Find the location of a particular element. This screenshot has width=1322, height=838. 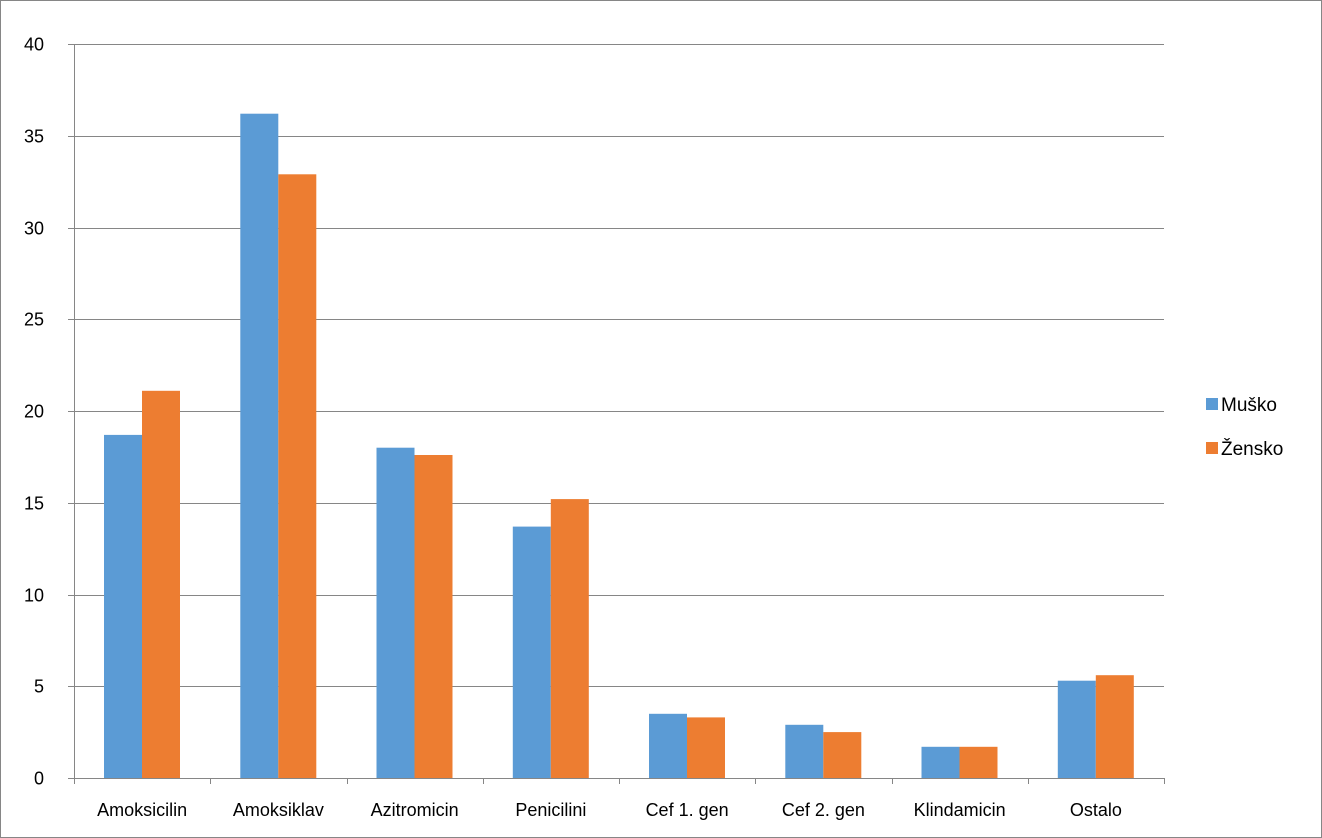

x-tick-label: Cef 2. gen is located at coordinates (823, 810).